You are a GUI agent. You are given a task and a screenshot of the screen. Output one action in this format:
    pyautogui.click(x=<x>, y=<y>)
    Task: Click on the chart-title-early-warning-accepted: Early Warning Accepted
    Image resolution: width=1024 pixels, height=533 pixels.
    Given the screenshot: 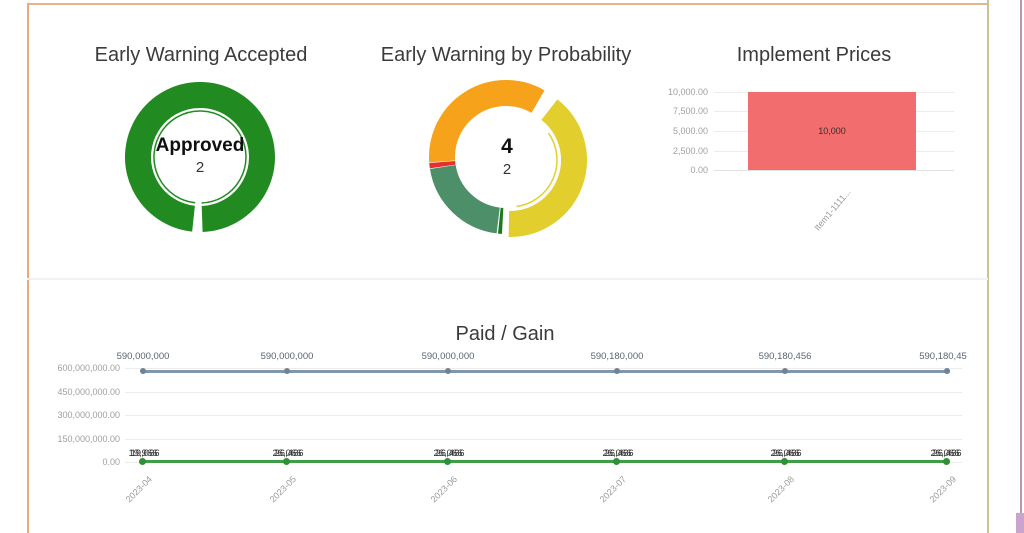 What is the action you would take?
    pyautogui.click(x=201, y=55)
    